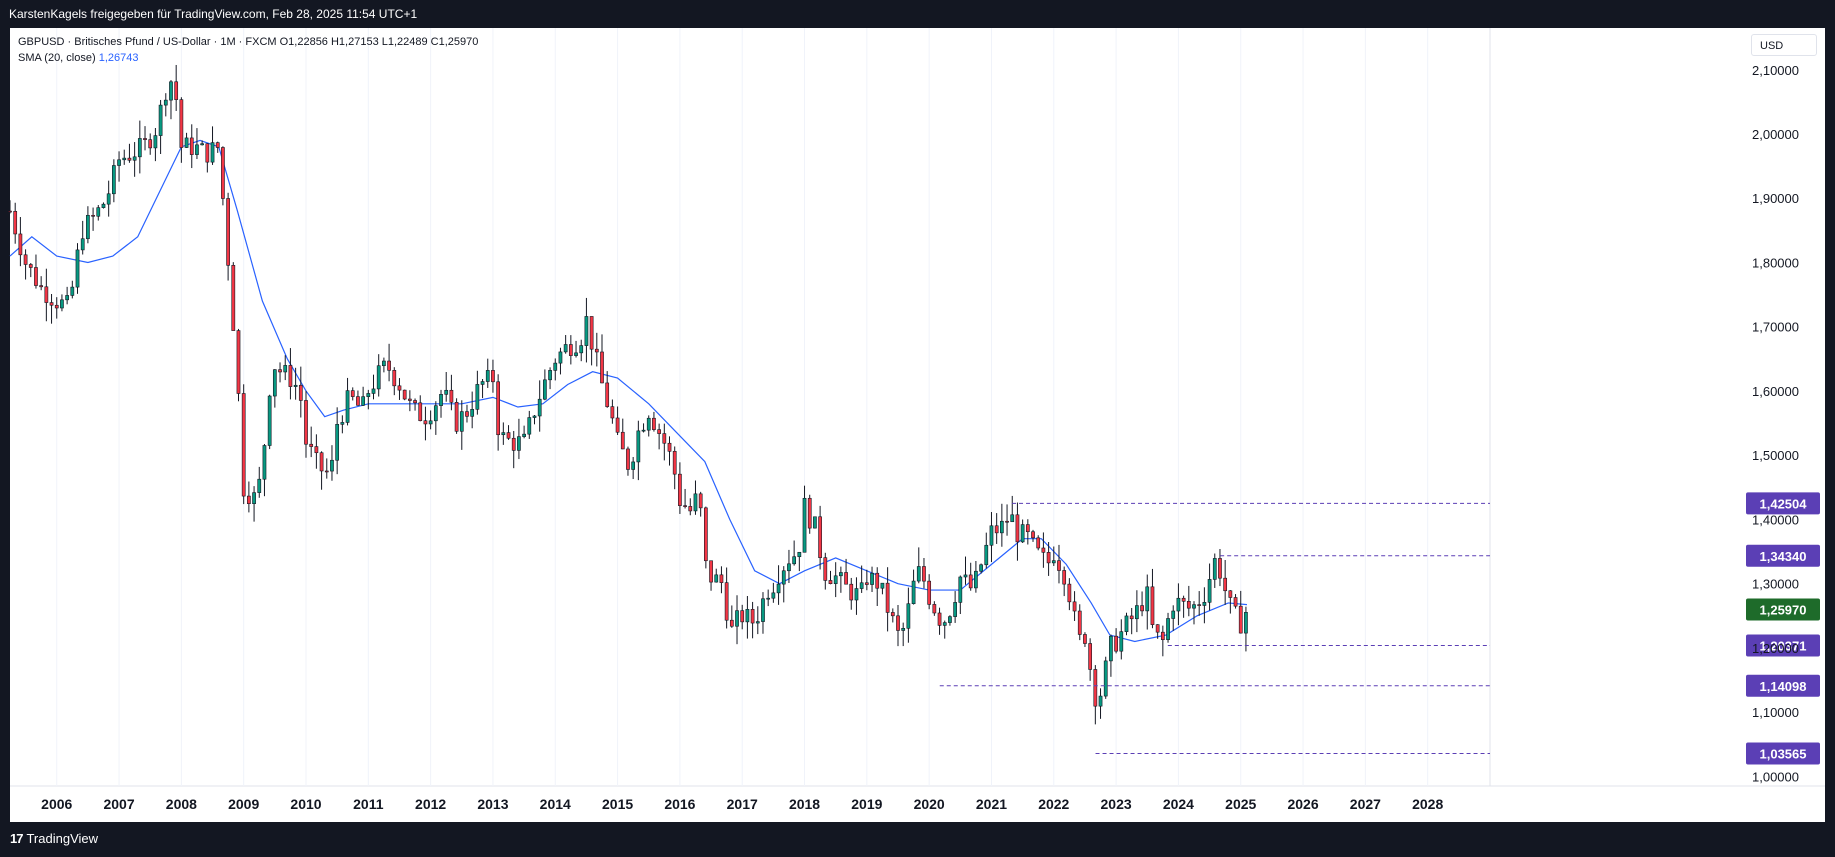  What do you see at coordinates (1775, 648) in the screenshot?
I see `y-tick-label: 1,20000` at bounding box center [1775, 648].